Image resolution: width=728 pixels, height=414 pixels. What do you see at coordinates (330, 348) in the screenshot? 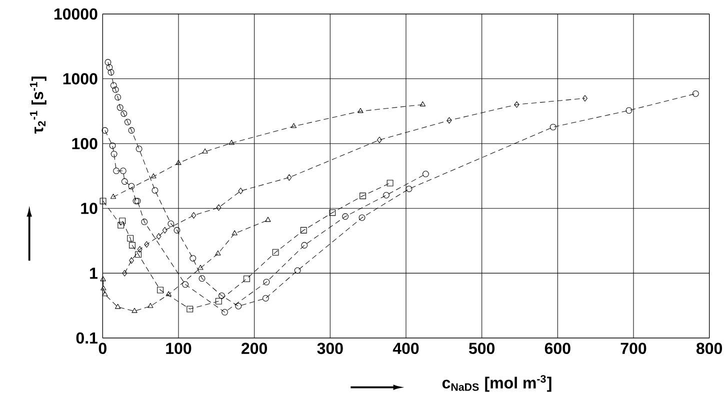
I see `x-tick-label: 300` at bounding box center [330, 348].